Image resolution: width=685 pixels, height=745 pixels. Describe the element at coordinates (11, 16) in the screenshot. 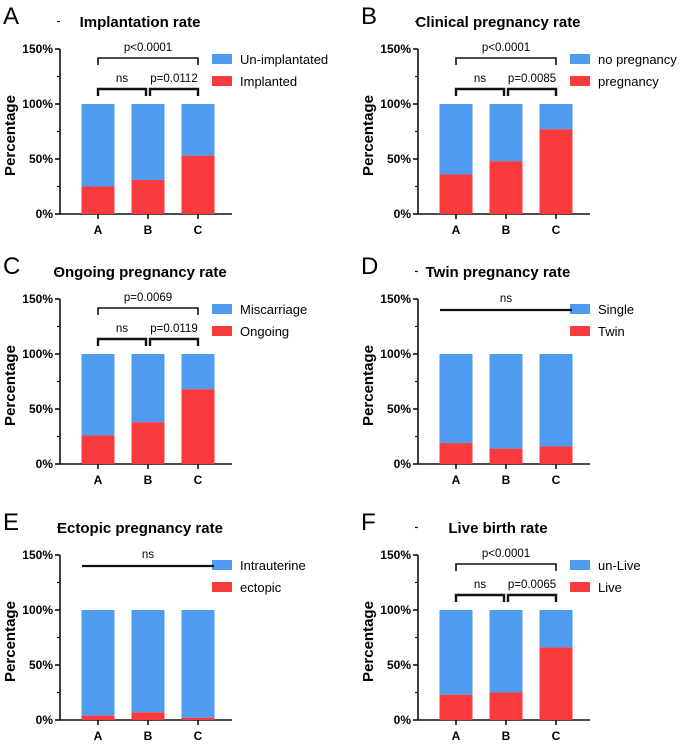

I see `panel-letter: A` at that location.